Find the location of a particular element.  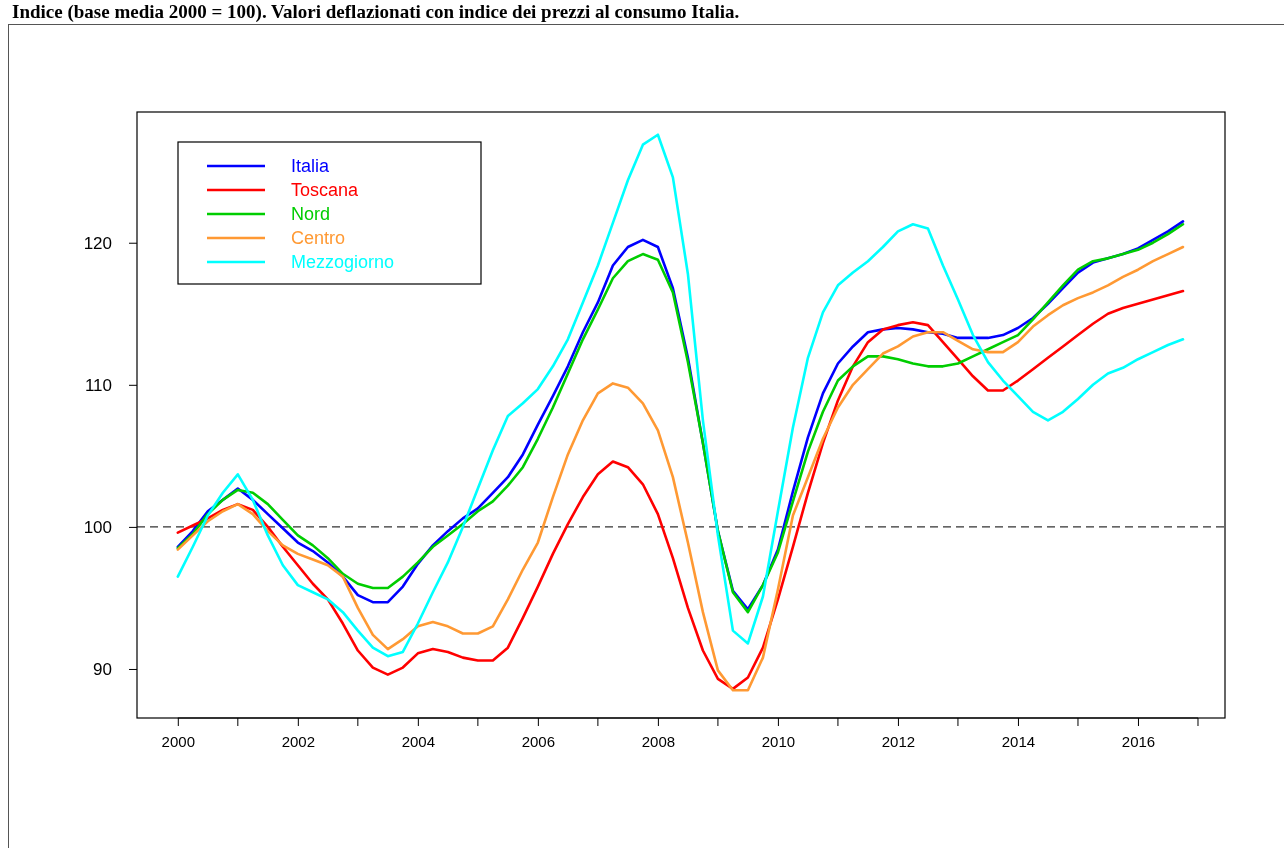

y-tick-label: 90 is located at coordinates (102, 669).